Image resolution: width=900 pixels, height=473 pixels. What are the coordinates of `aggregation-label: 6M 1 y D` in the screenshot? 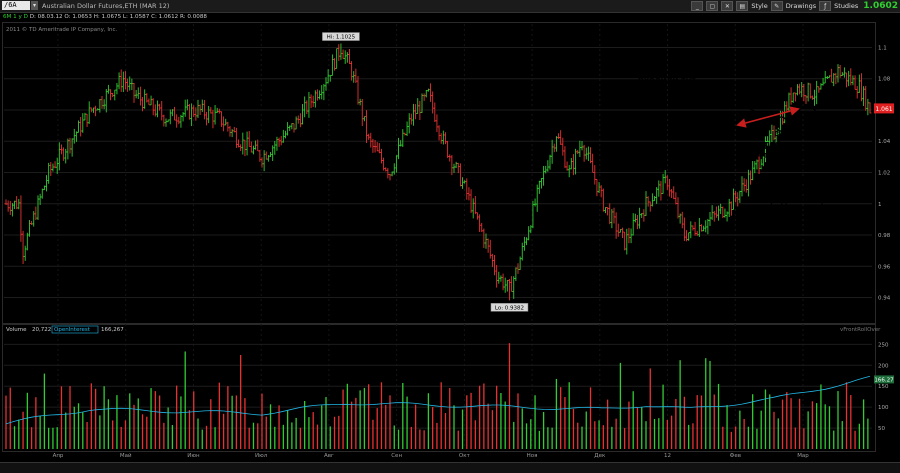 It's located at (15, 17).